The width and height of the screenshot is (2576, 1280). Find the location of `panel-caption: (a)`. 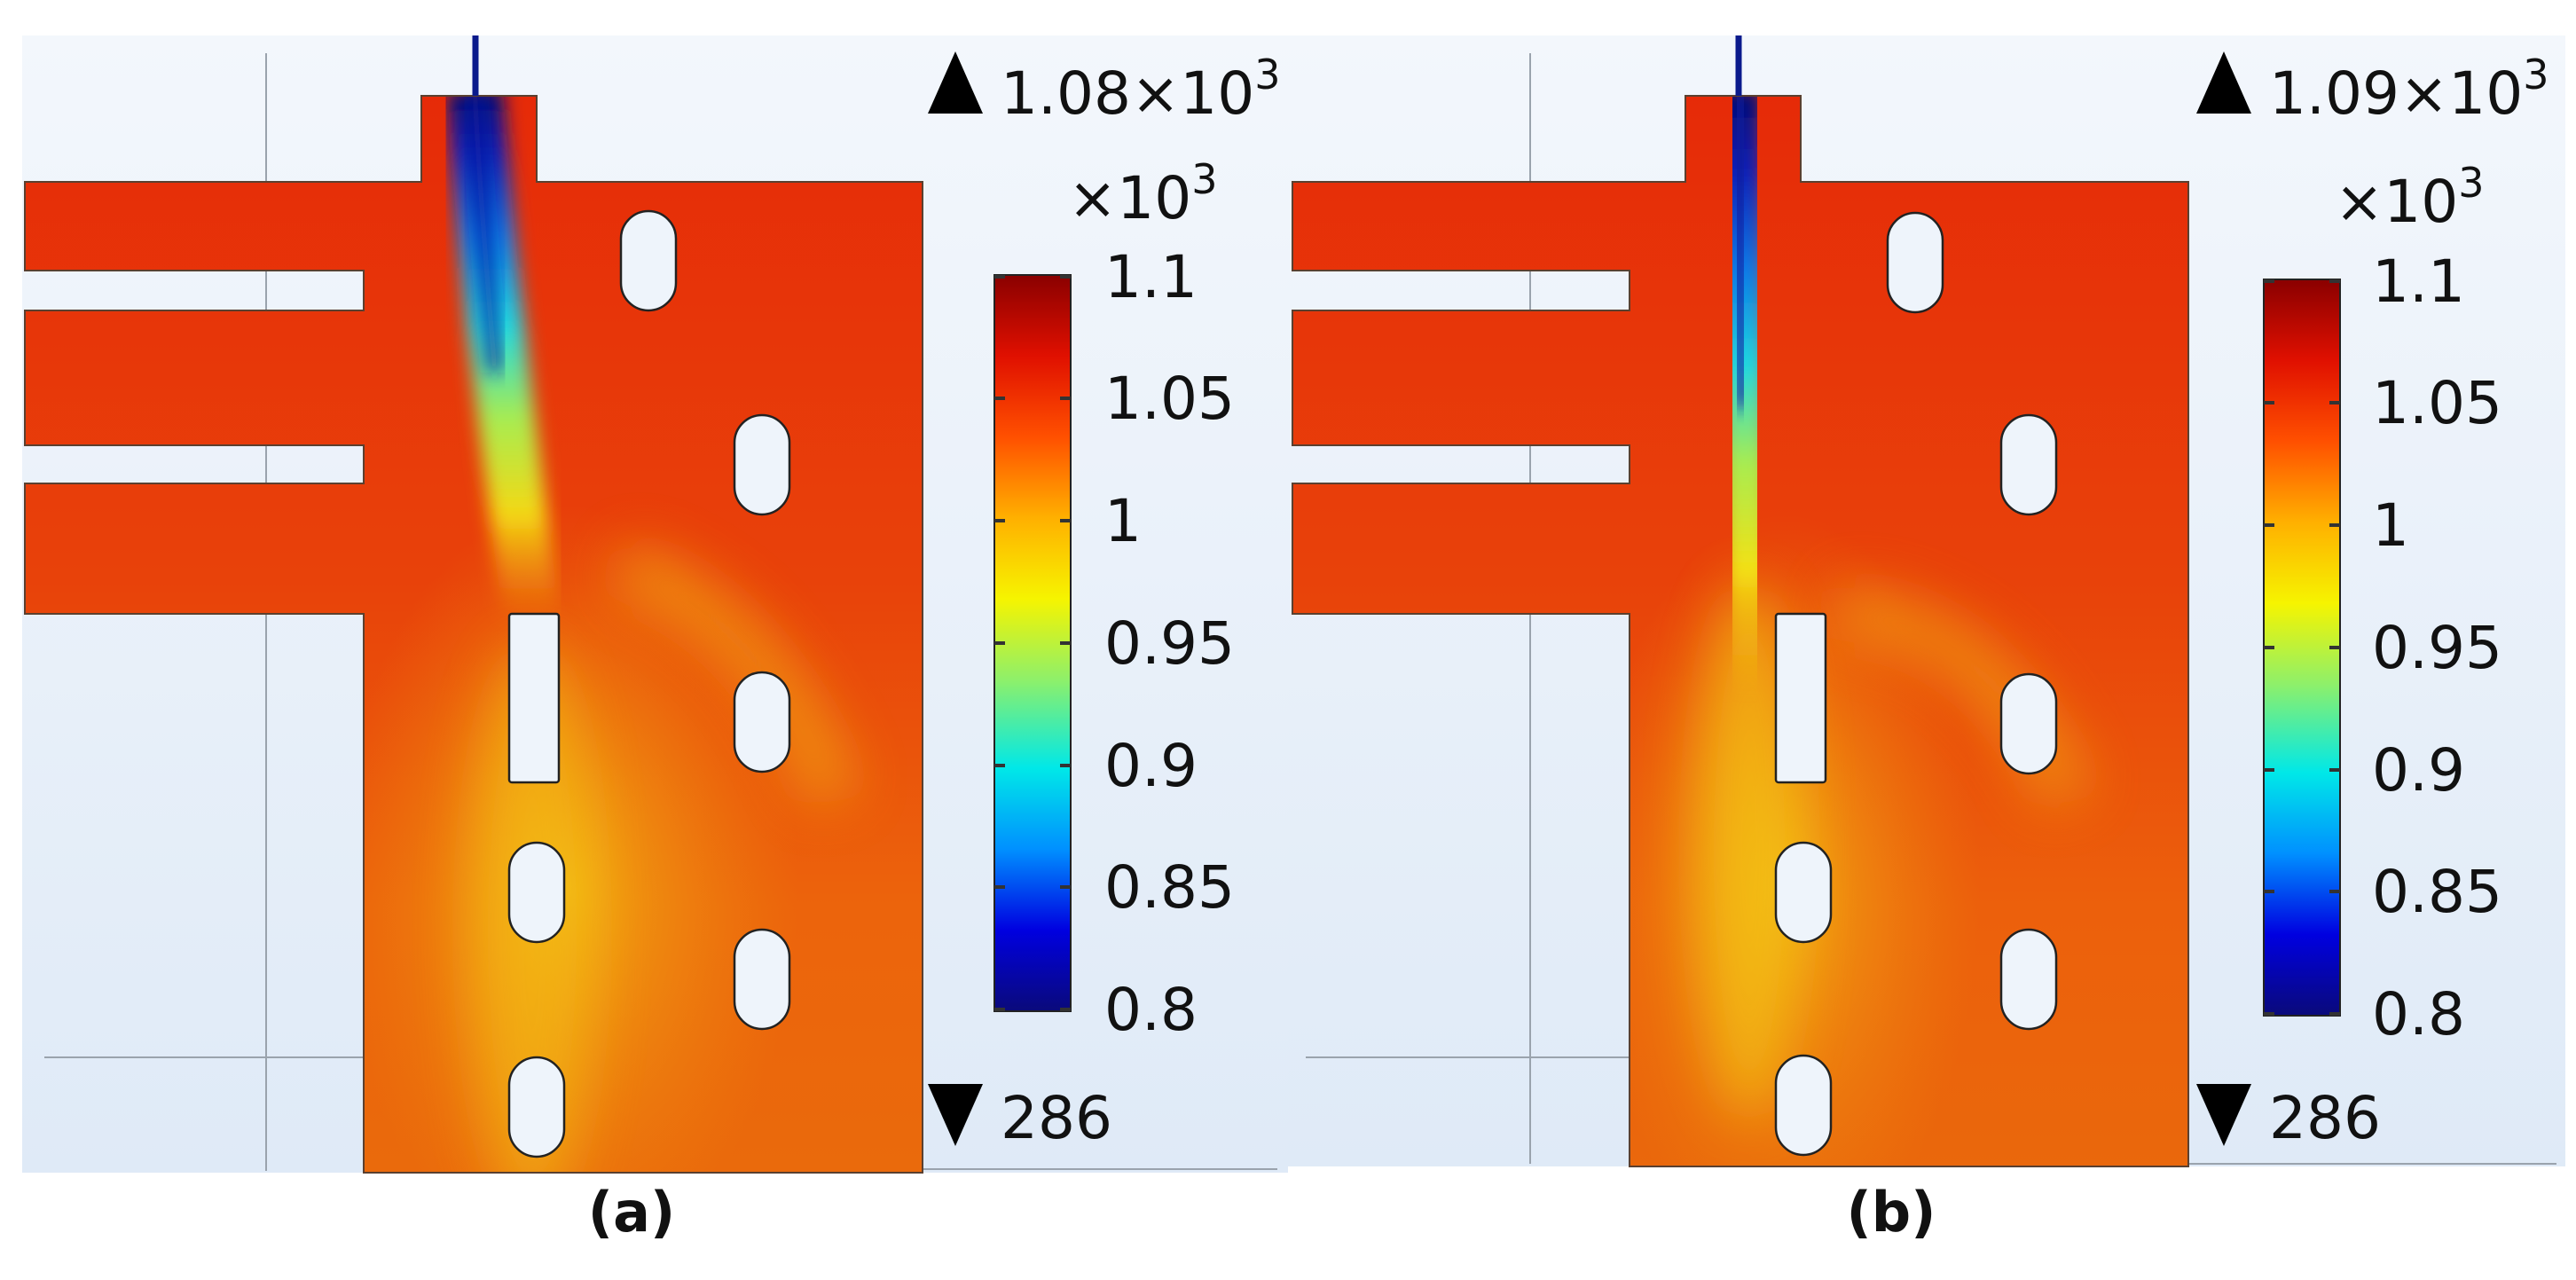

panel-caption: (a) is located at coordinates (631, 1212).